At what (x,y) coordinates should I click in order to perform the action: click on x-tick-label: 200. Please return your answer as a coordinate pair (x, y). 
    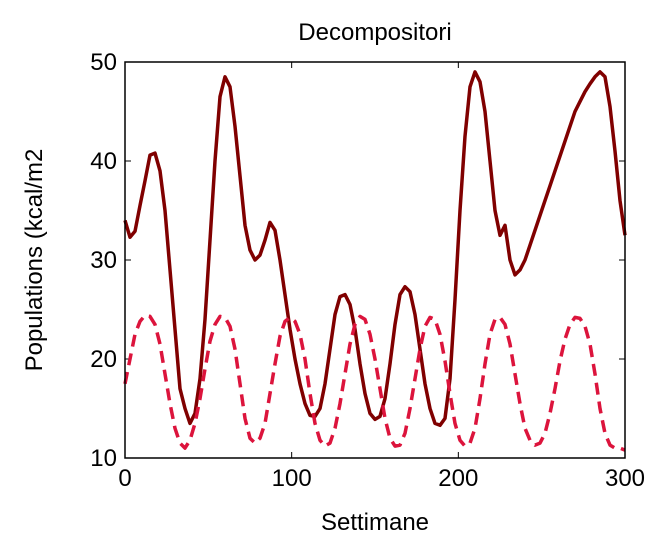
    Looking at the image, I should click on (458, 478).